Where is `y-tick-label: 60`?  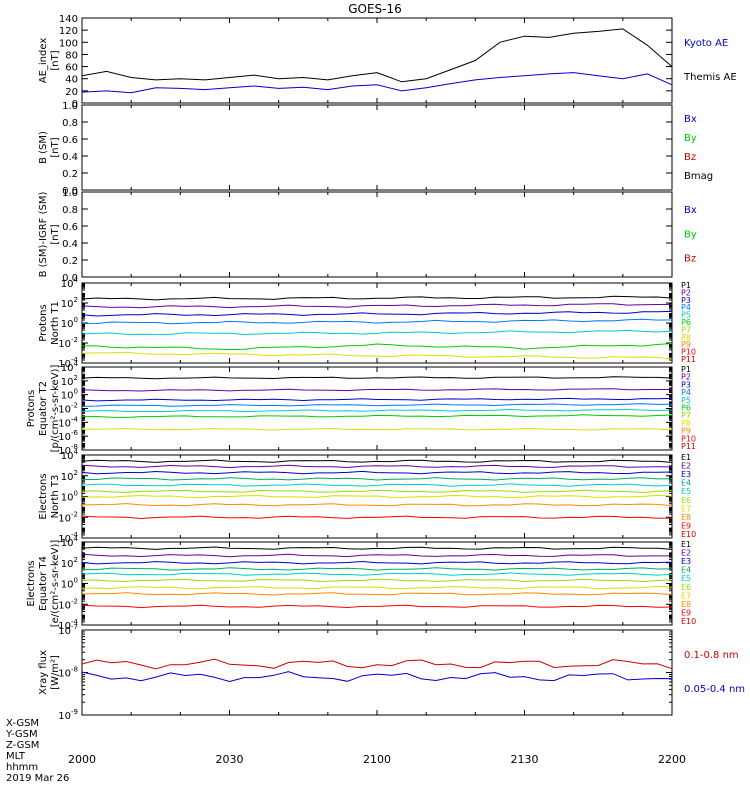 y-tick-label: 60 is located at coordinates (71, 68).